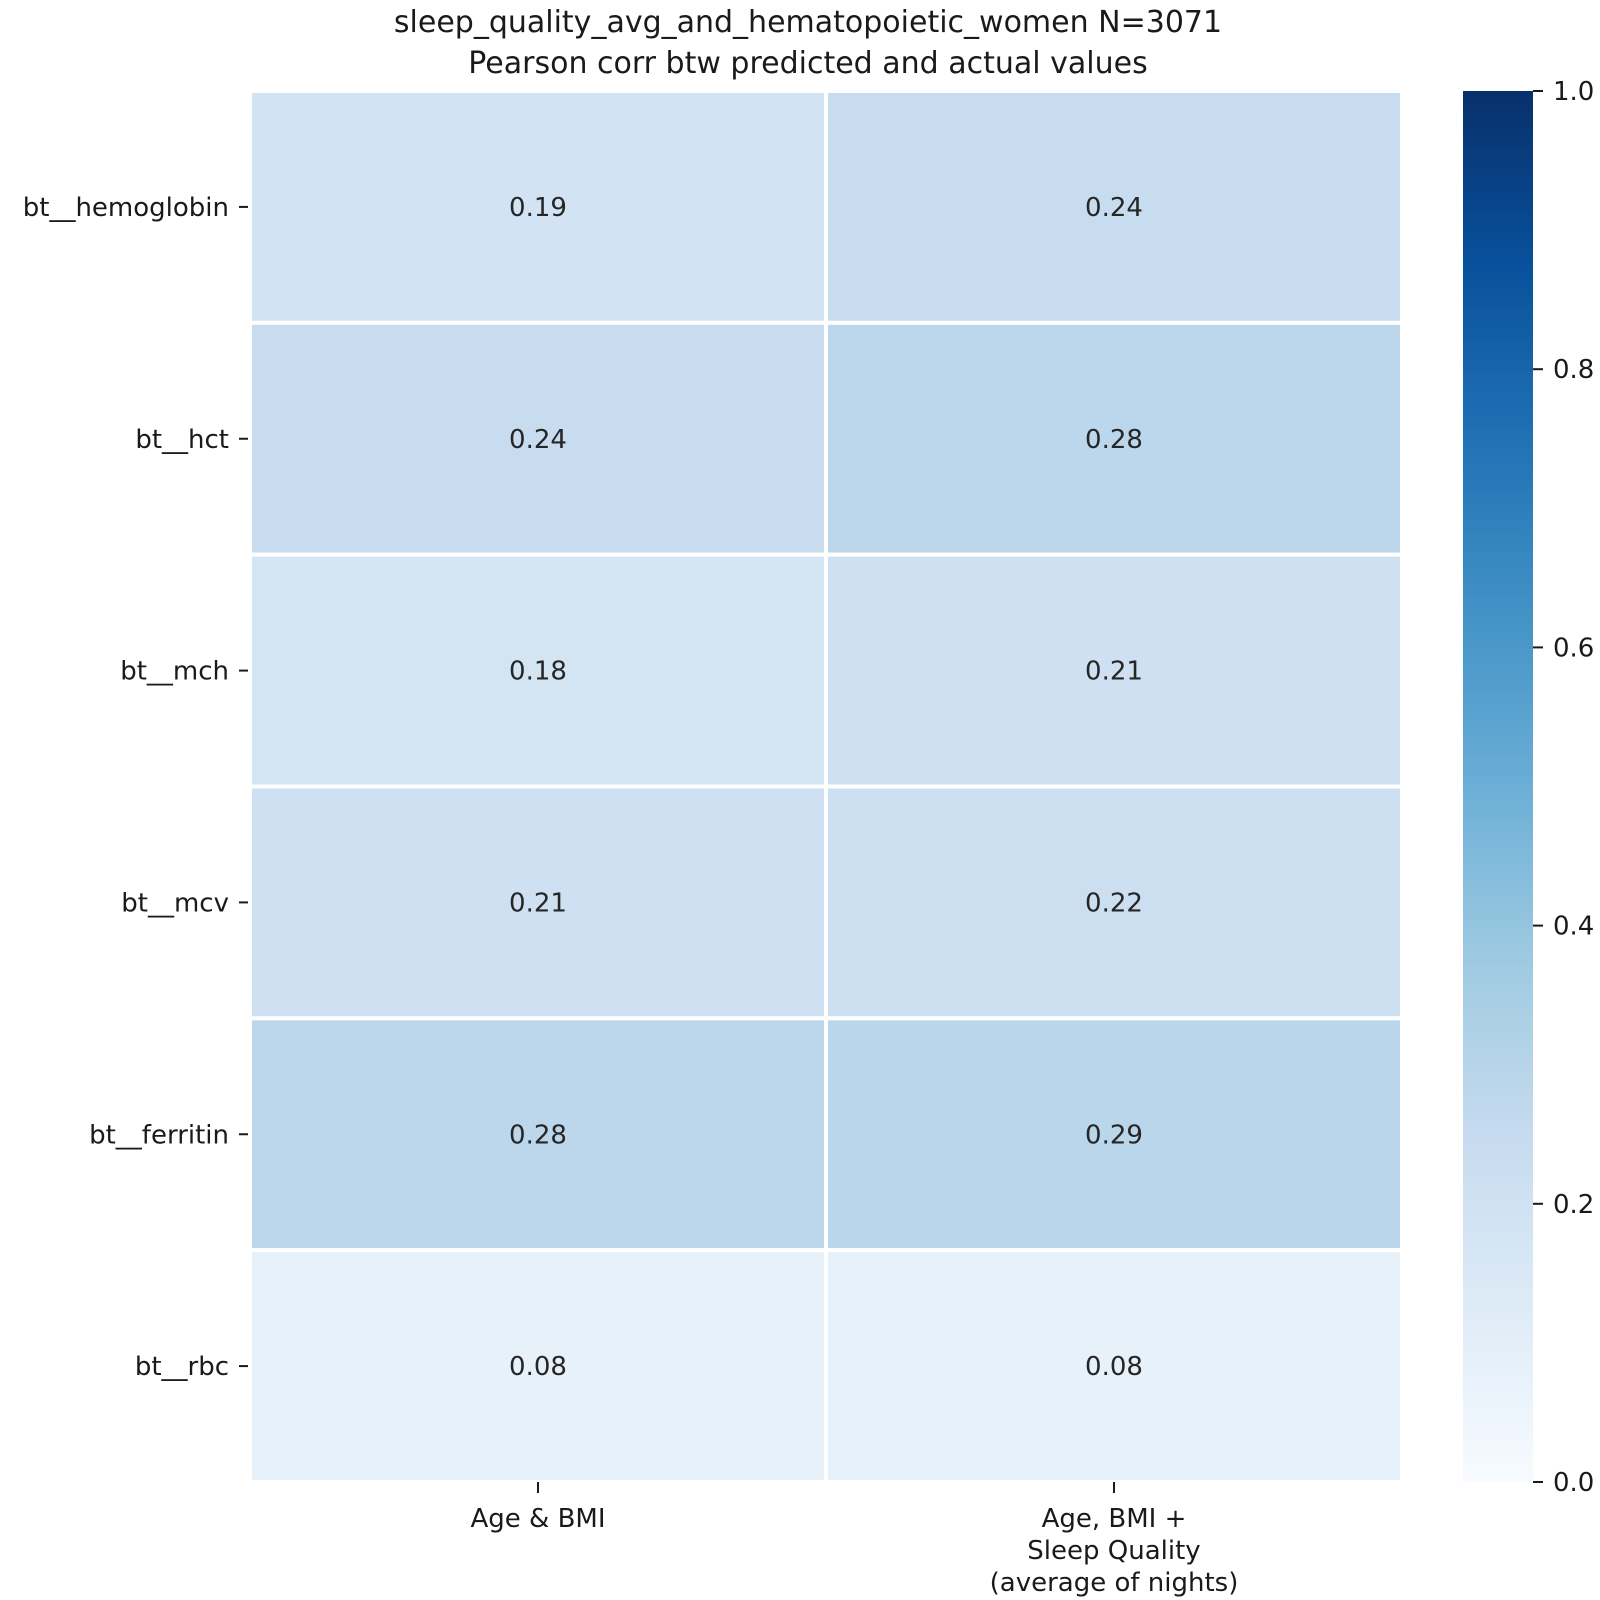 This screenshot has height=1600, width=1600. Describe the element at coordinates (126, 208) in the screenshot. I see `y-tick-label: bt__hemoglobin` at that location.